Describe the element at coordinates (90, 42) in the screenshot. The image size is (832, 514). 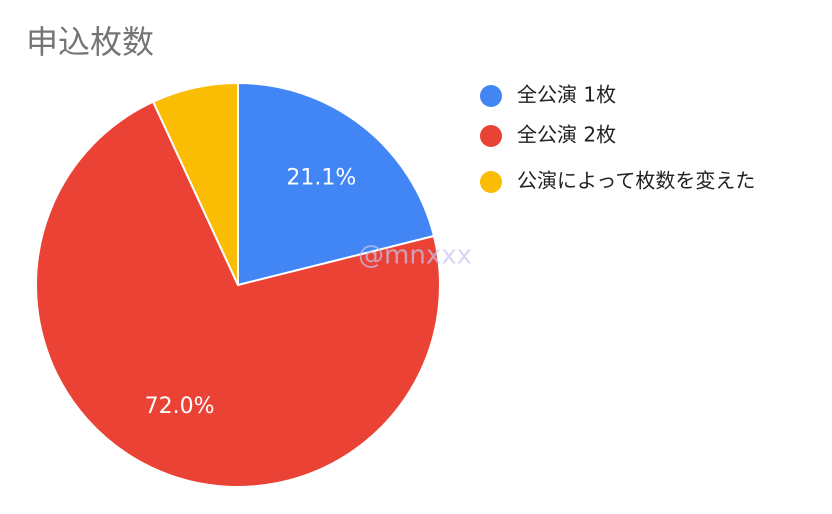
I see `chart-title: 申込枚数` at that location.